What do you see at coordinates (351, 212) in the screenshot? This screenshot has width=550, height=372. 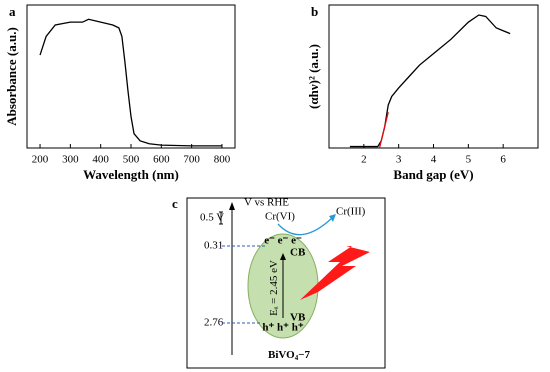 I see `product: Cr(III)` at bounding box center [351, 212].